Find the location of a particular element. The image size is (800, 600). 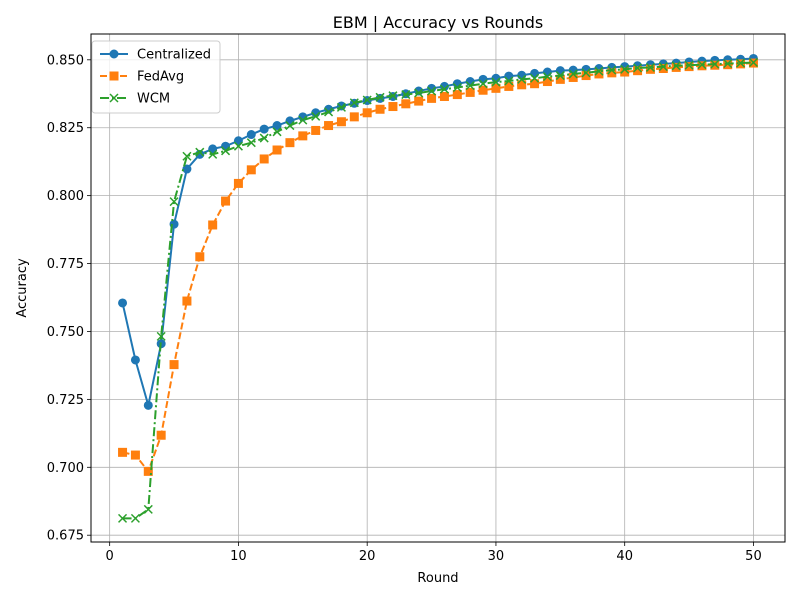

legend: Centralized FedAvg WCM is located at coordinates (156, 77).